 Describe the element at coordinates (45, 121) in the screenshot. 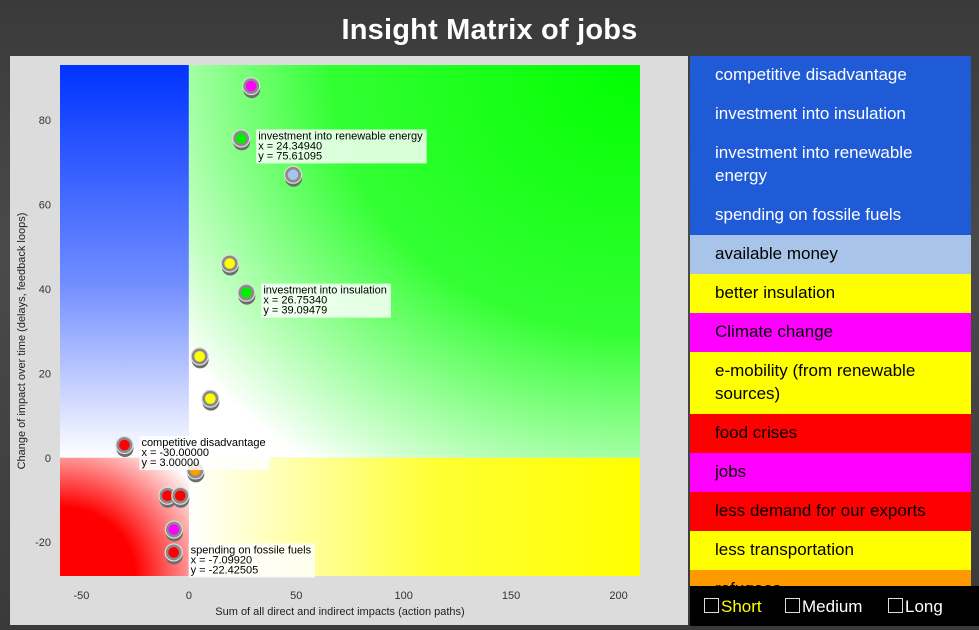

I see `y-tick-label: 80` at that location.